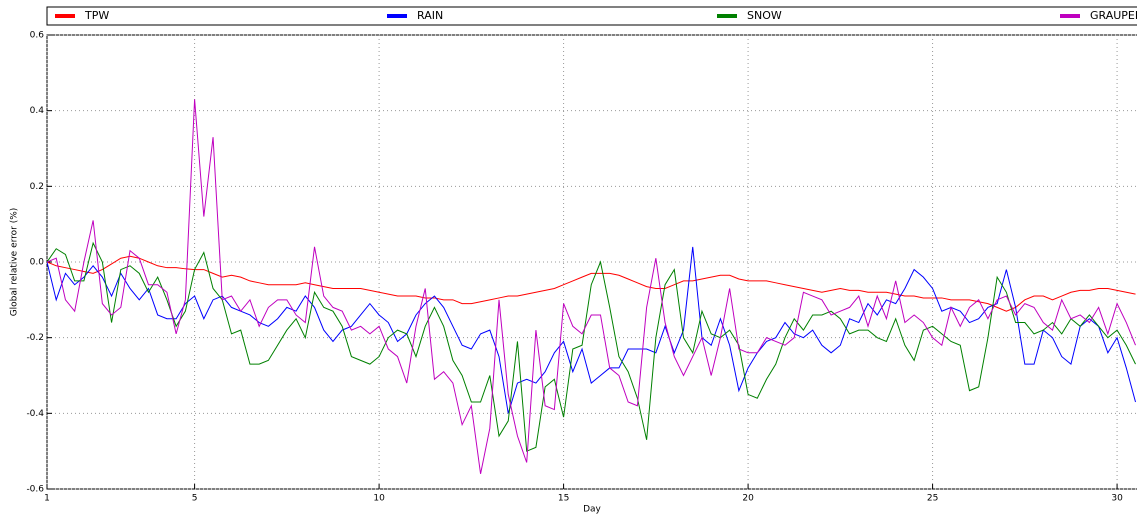 The width and height of the screenshot is (1137, 517). Describe the element at coordinates (430, 15) in the screenshot. I see `legend-label: RAIN` at that location.